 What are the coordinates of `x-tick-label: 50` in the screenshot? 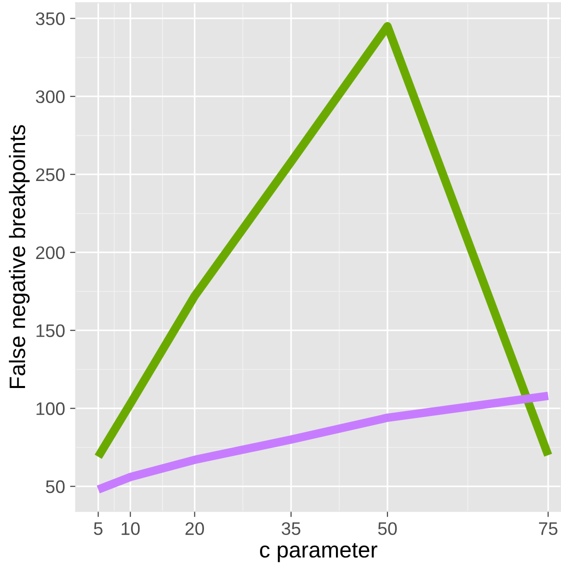 It's located at (387, 529).